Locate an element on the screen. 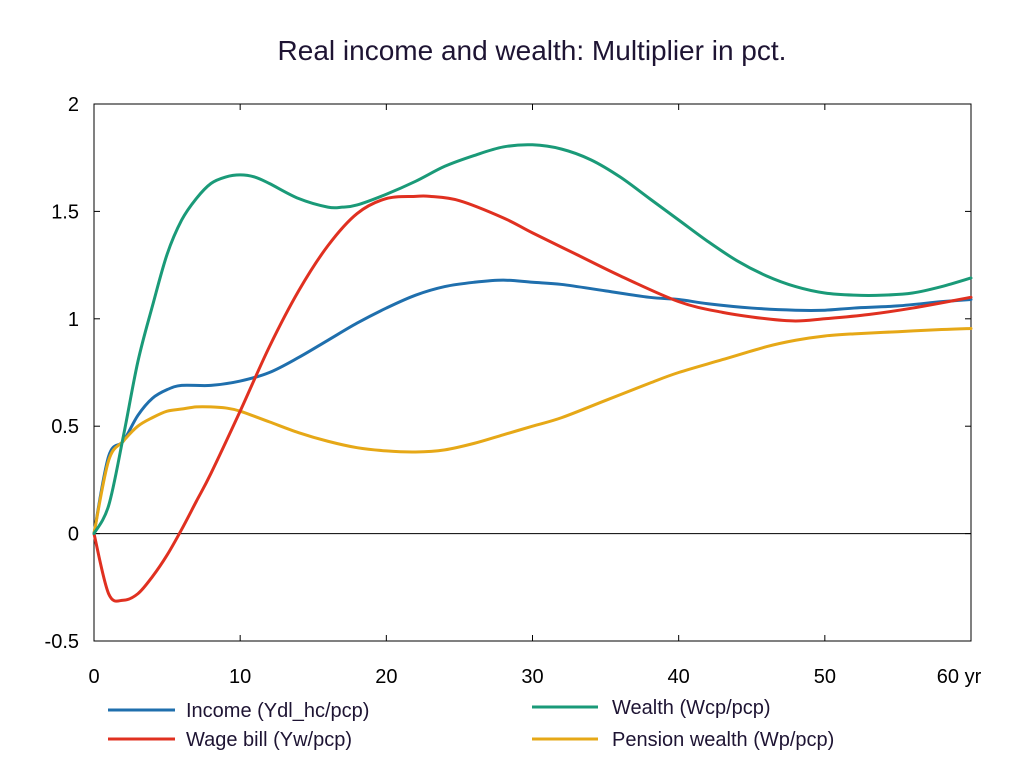 The width and height of the screenshot is (1024, 778). legend-item: Income (Ydl_hc/pcp) is located at coordinates (238, 711).